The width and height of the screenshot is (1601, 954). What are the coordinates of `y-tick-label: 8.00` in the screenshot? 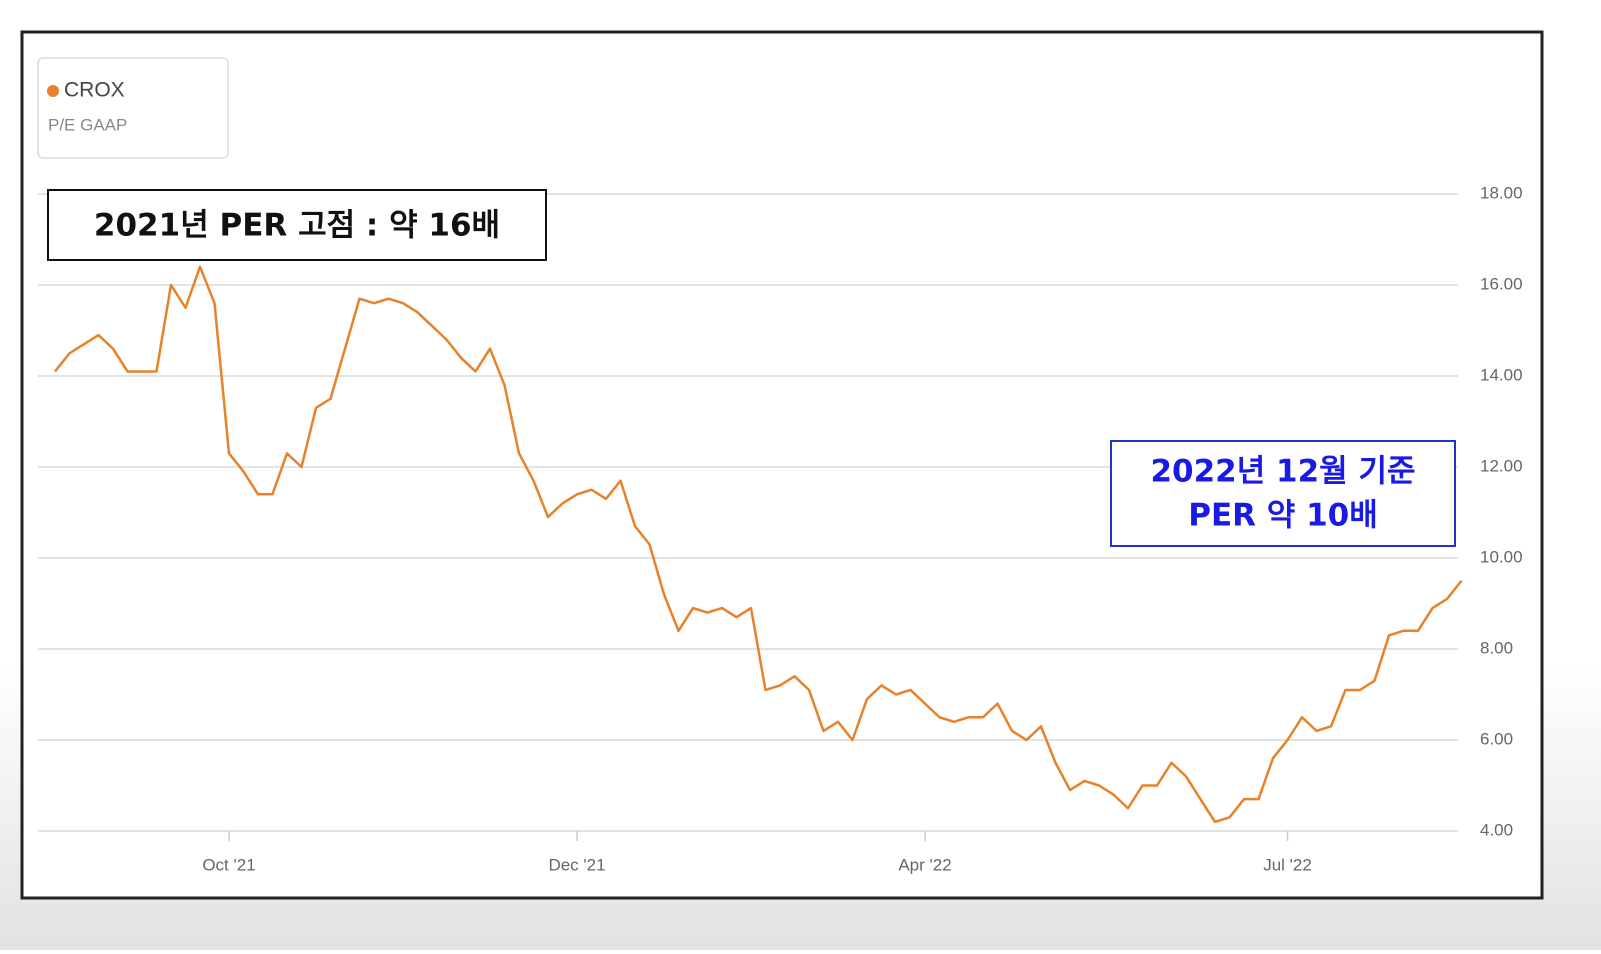 It's located at (1496, 647).